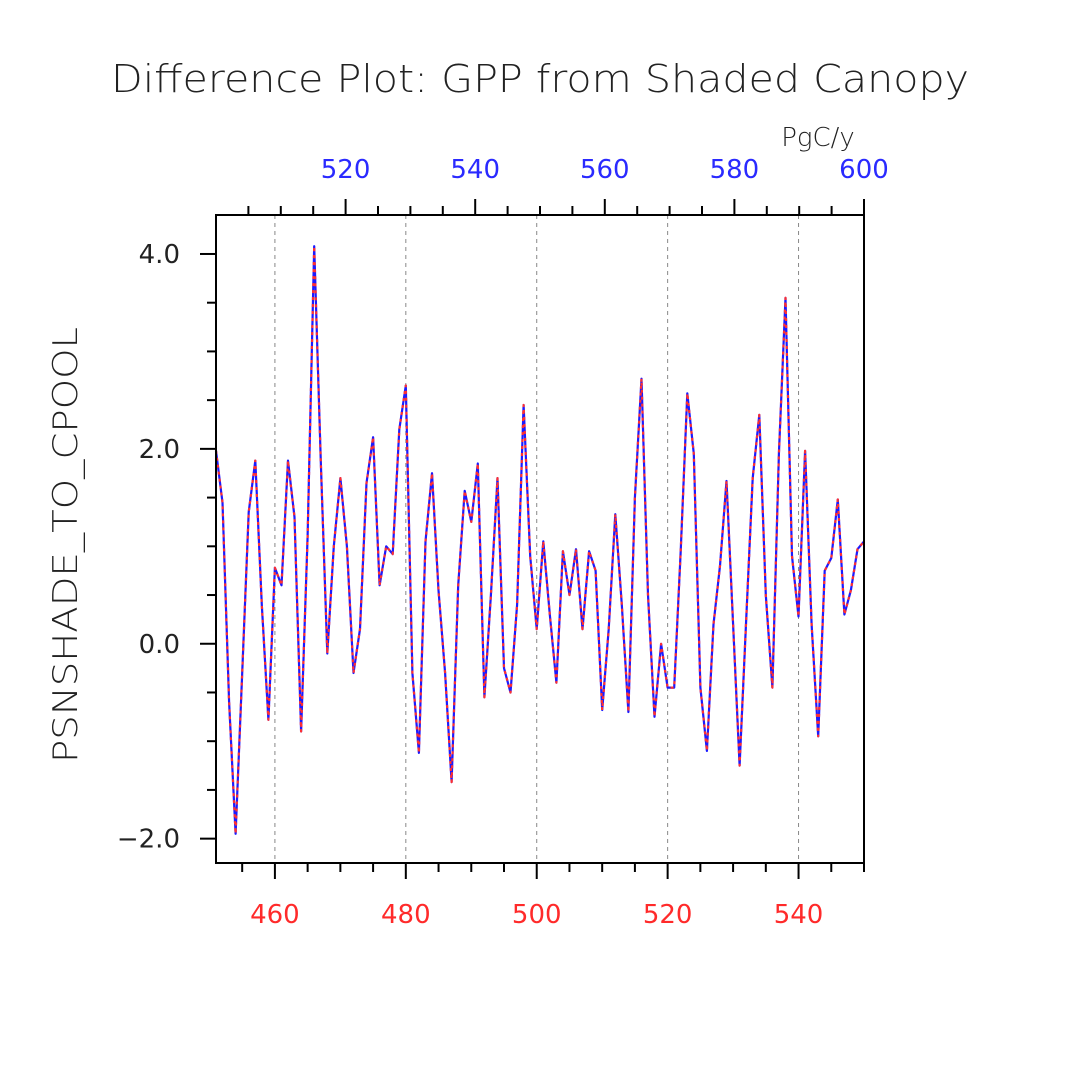  I want to click on left-tick-label: 0.0, so click(159, 645).